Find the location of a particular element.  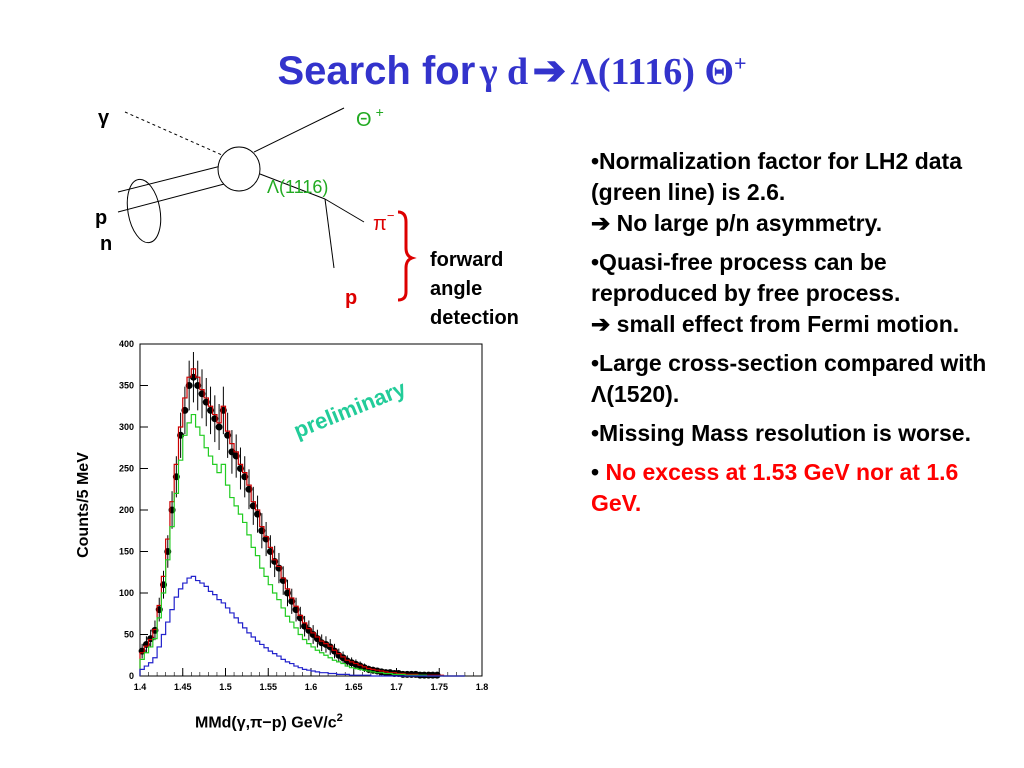

y-tick-label: 300 is located at coordinates (126, 427).